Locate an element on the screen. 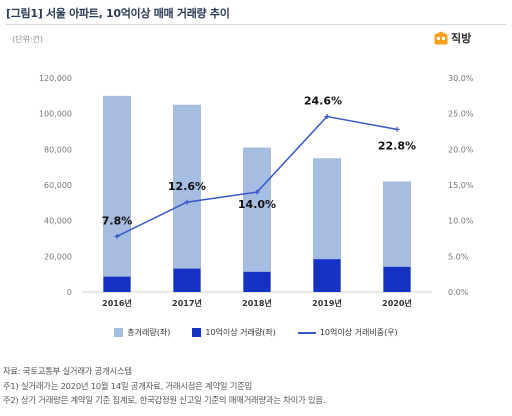 This screenshot has height=416, width=512. ratio-data-label: 12.6% is located at coordinates (187, 186).